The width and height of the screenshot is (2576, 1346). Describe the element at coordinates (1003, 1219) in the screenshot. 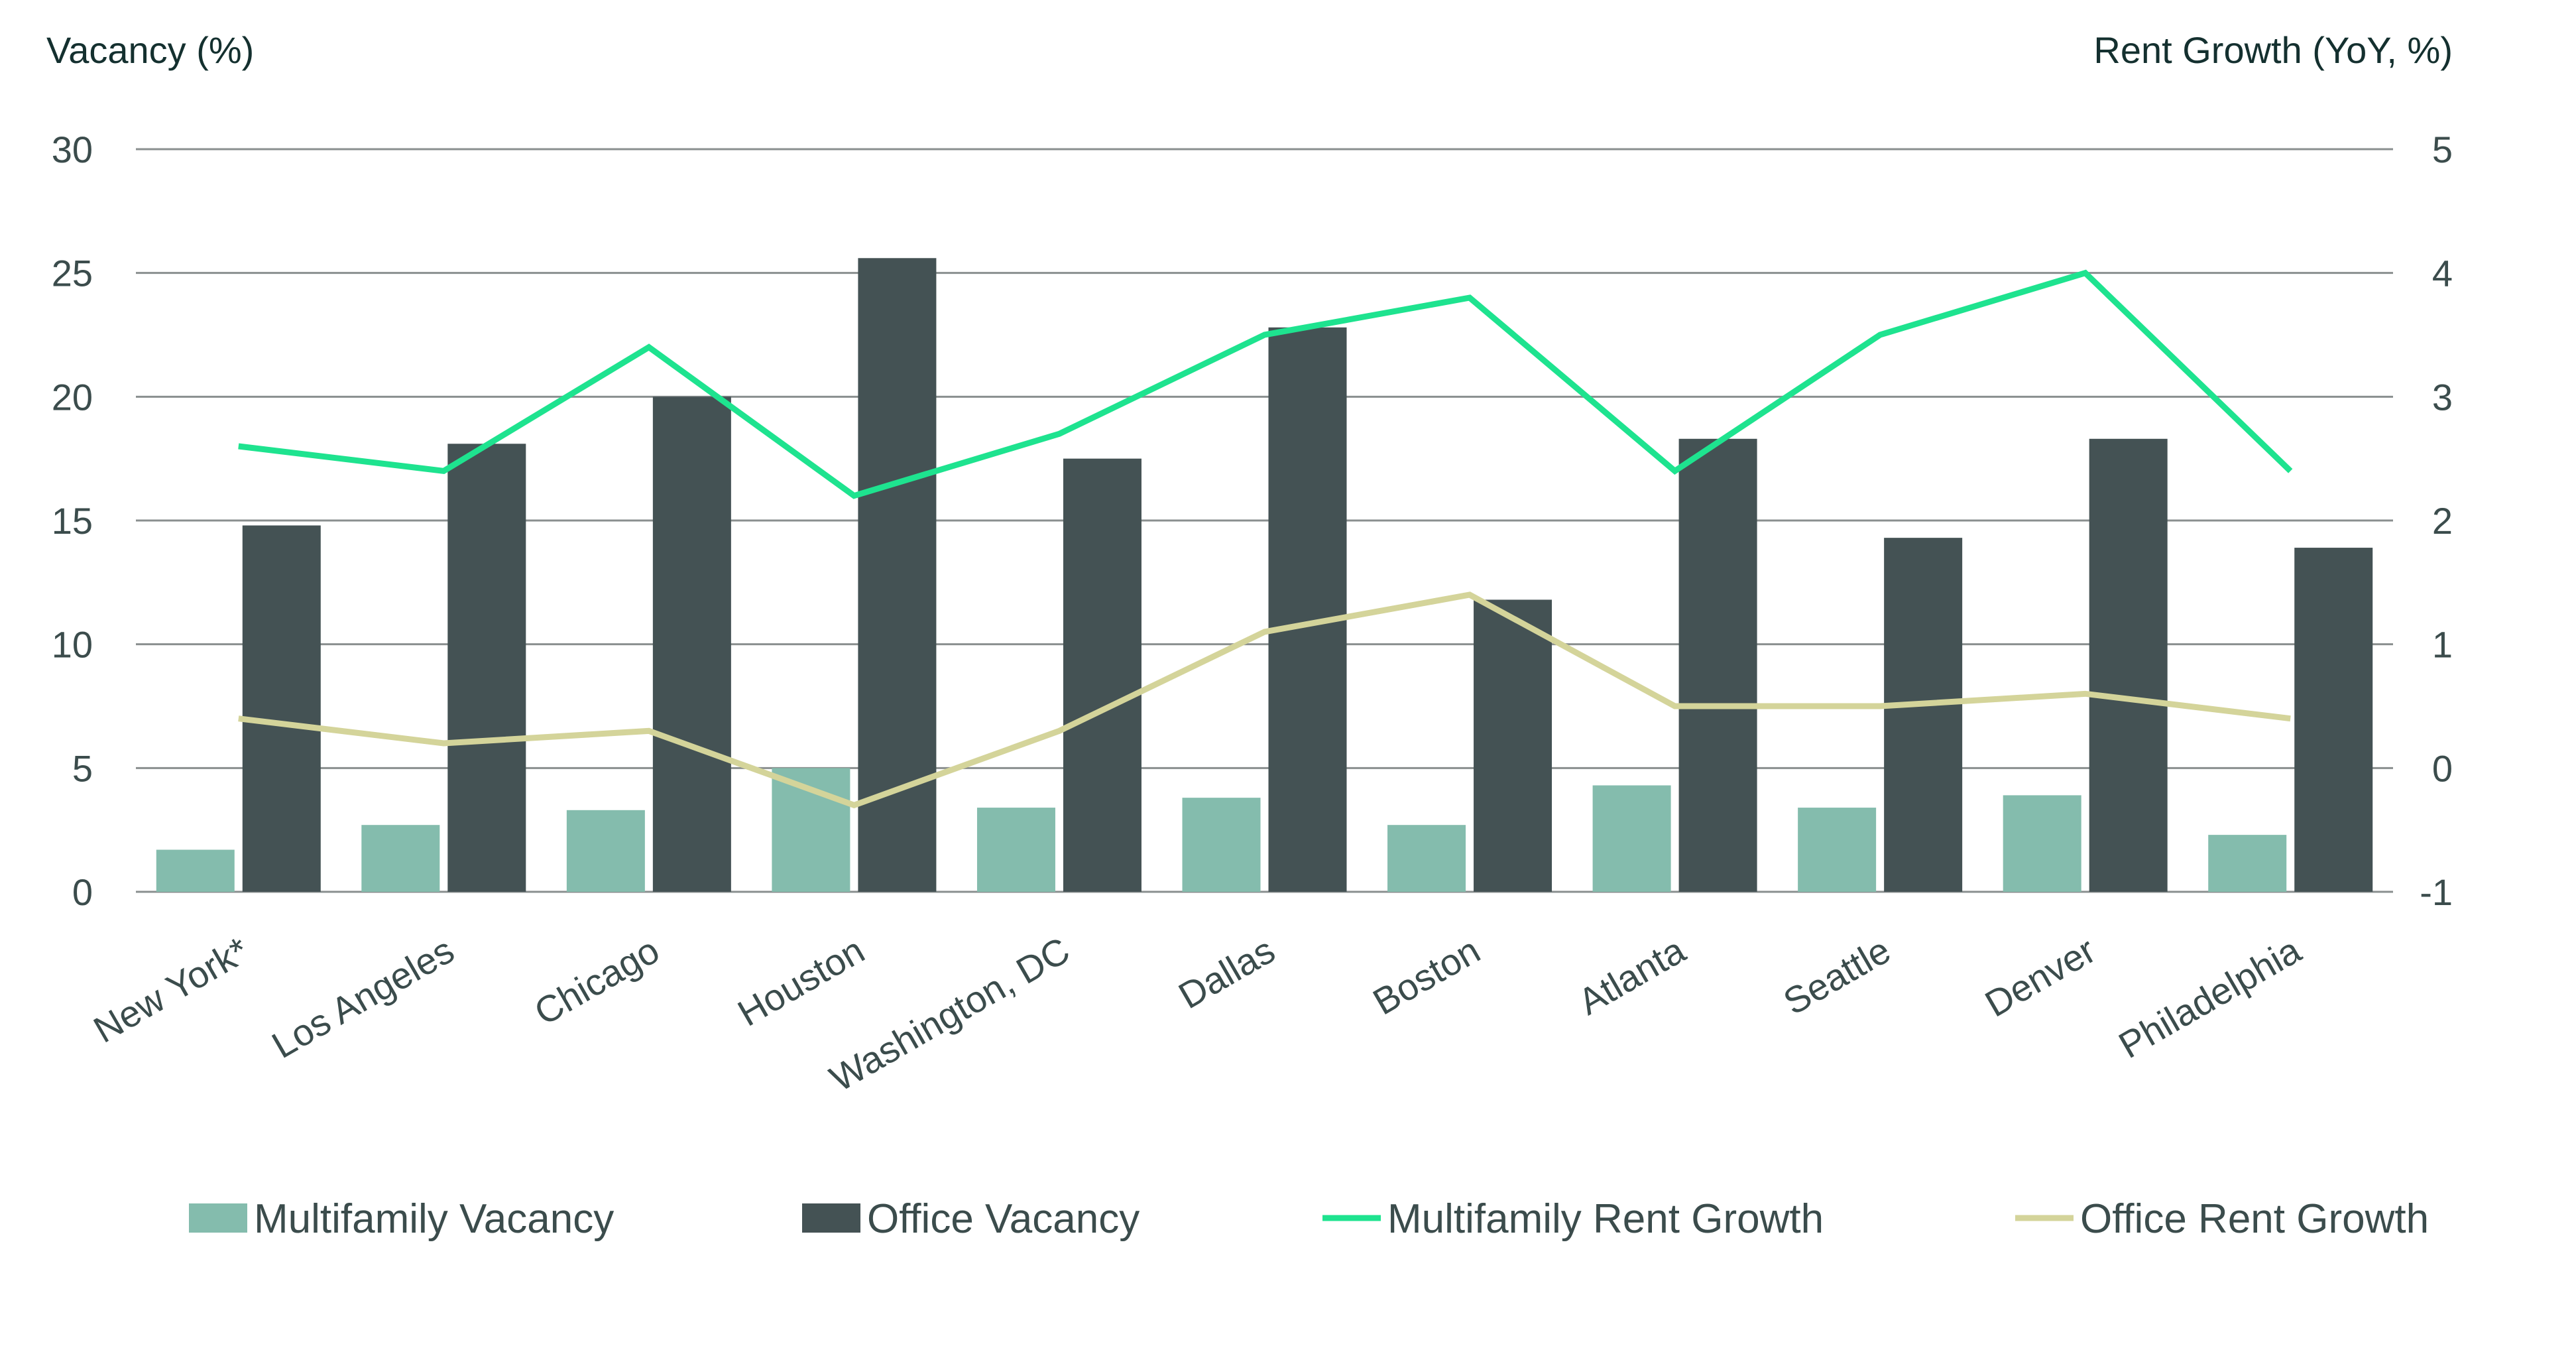

I see `office-vacancy-legend-label: Office Vacancy` at that location.